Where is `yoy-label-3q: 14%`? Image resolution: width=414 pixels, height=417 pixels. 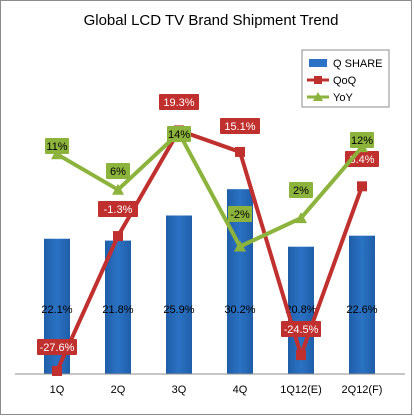
yoy-label-3q: 14% is located at coordinates (179, 134).